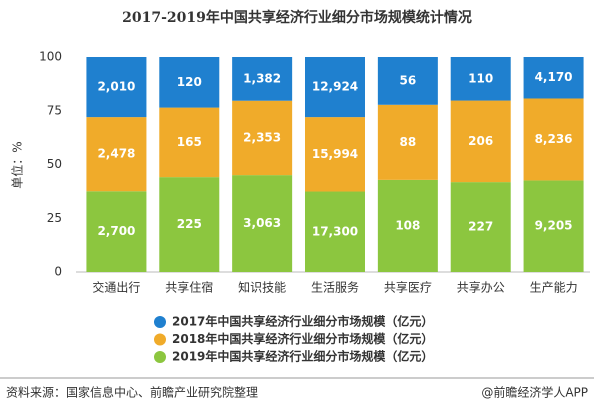 This screenshot has width=594, height=411. Describe the element at coordinates (116, 287) in the screenshot. I see `x-tick-label: 交通出行` at that location.